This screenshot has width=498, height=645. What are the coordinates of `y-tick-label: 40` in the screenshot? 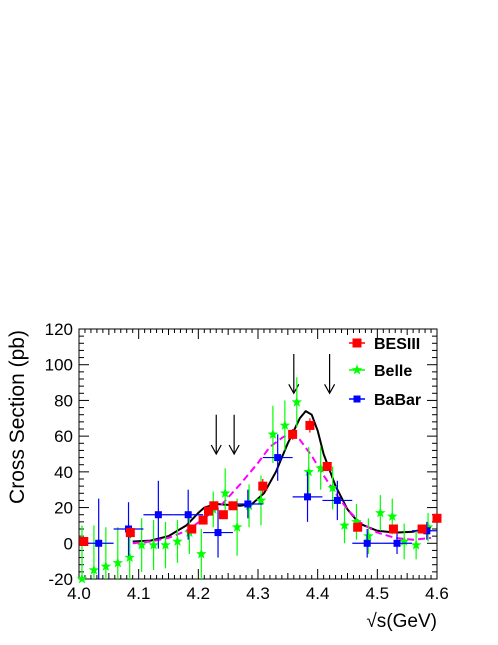 It's located at (63, 472).